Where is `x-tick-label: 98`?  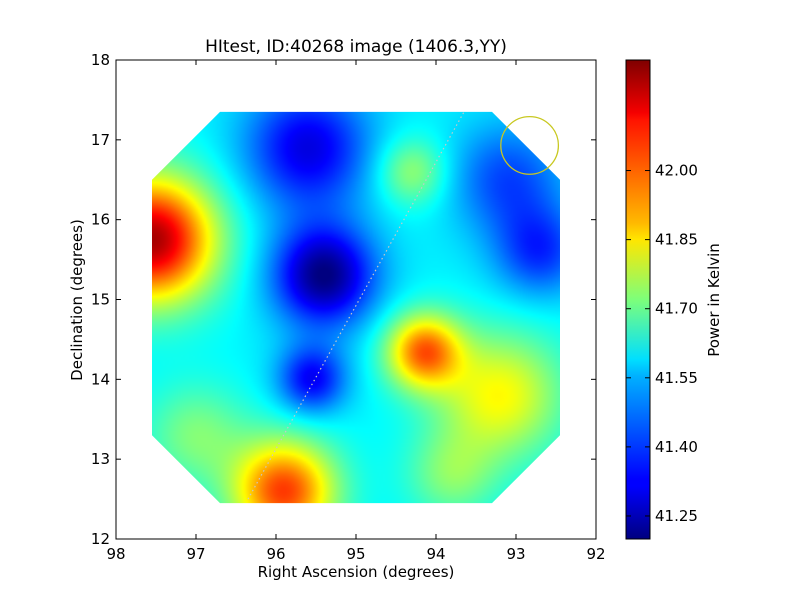
x-tick-label: 98 is located at coordinates (115, 554).